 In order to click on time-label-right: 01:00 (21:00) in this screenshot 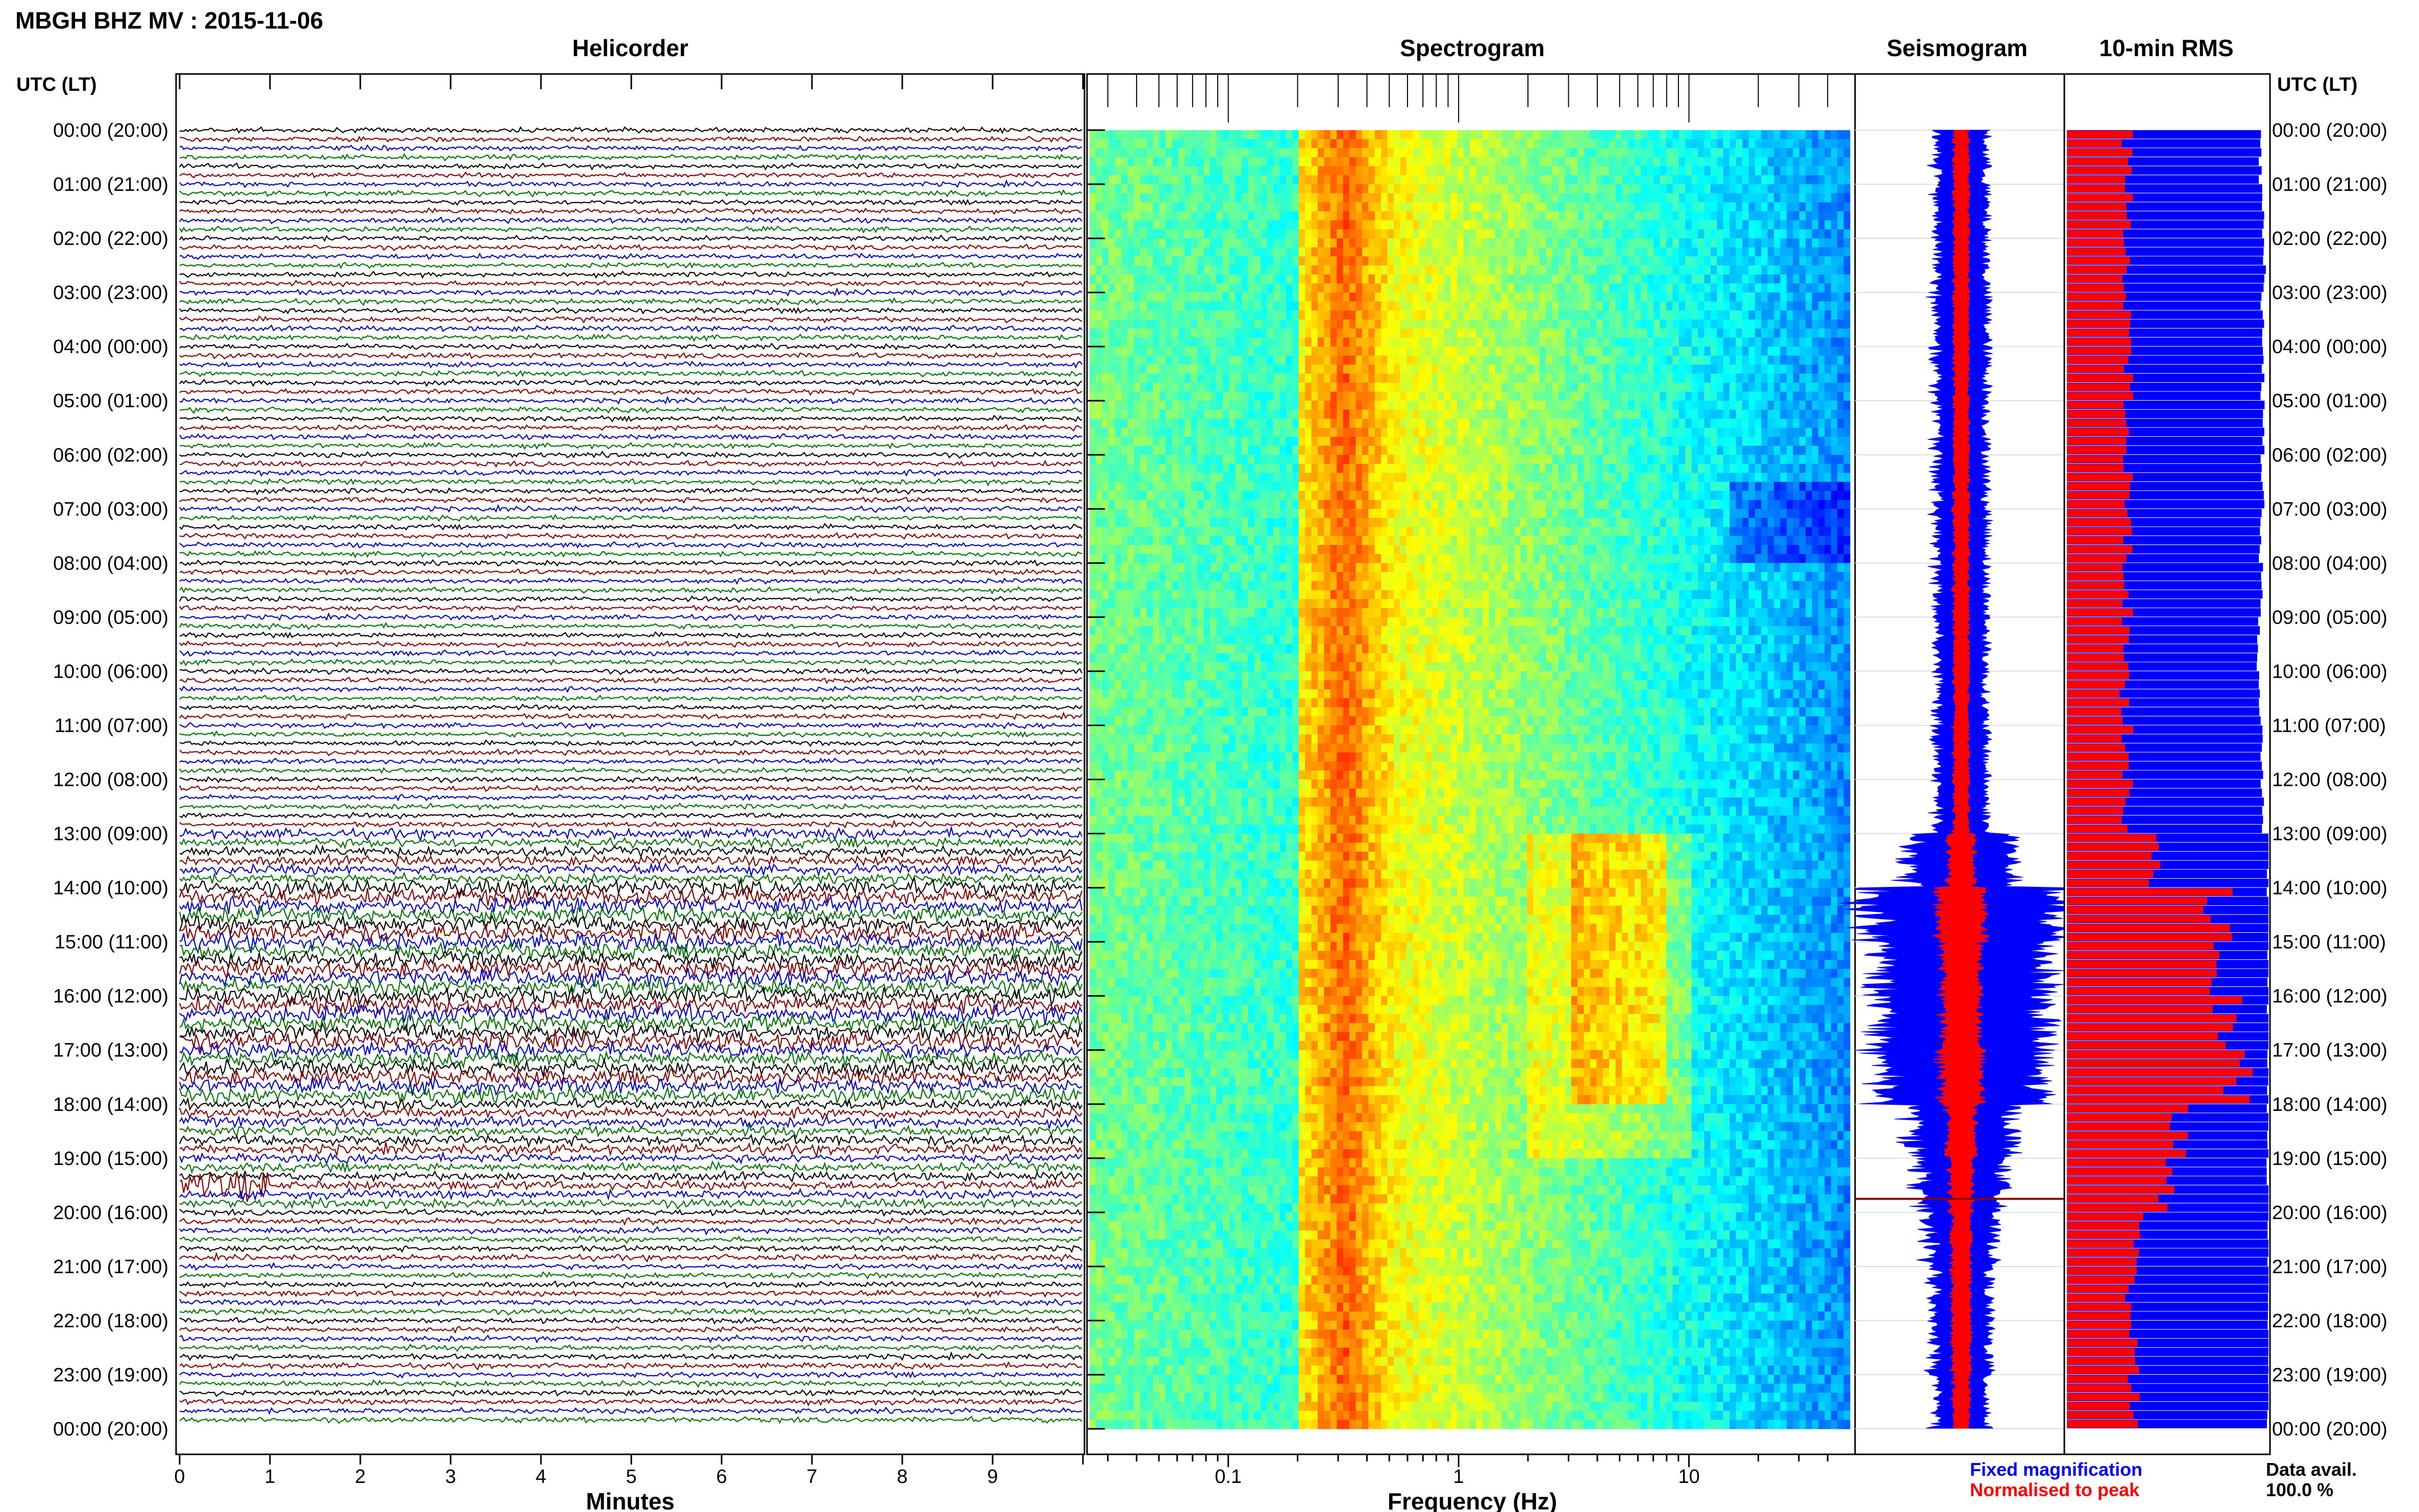, I will do `click(2329, 184)`.